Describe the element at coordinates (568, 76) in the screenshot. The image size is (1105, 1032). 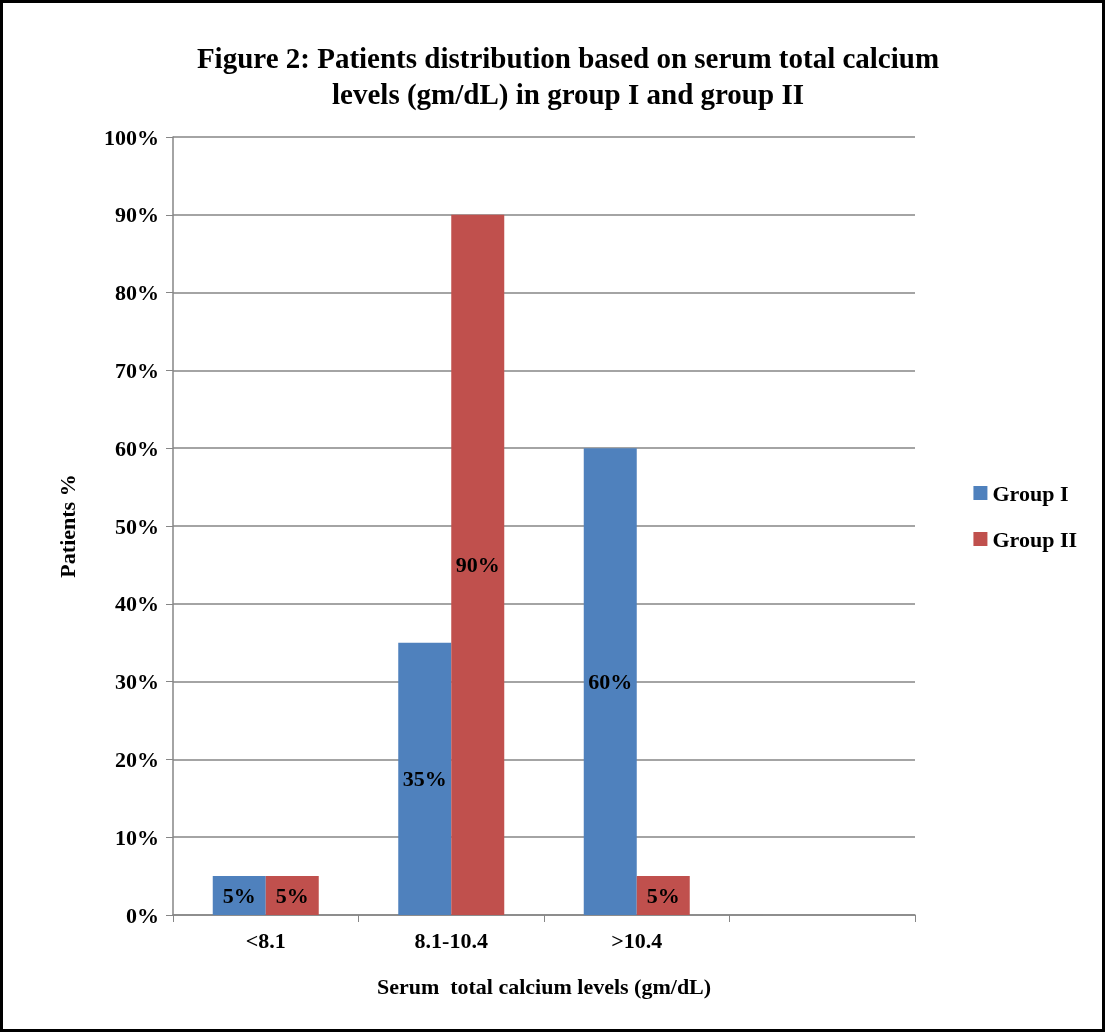
I see `chart-title: Figure 2: Patients distribution based on serum total calcium levels (gm/dL) in group I and group II` at that location.